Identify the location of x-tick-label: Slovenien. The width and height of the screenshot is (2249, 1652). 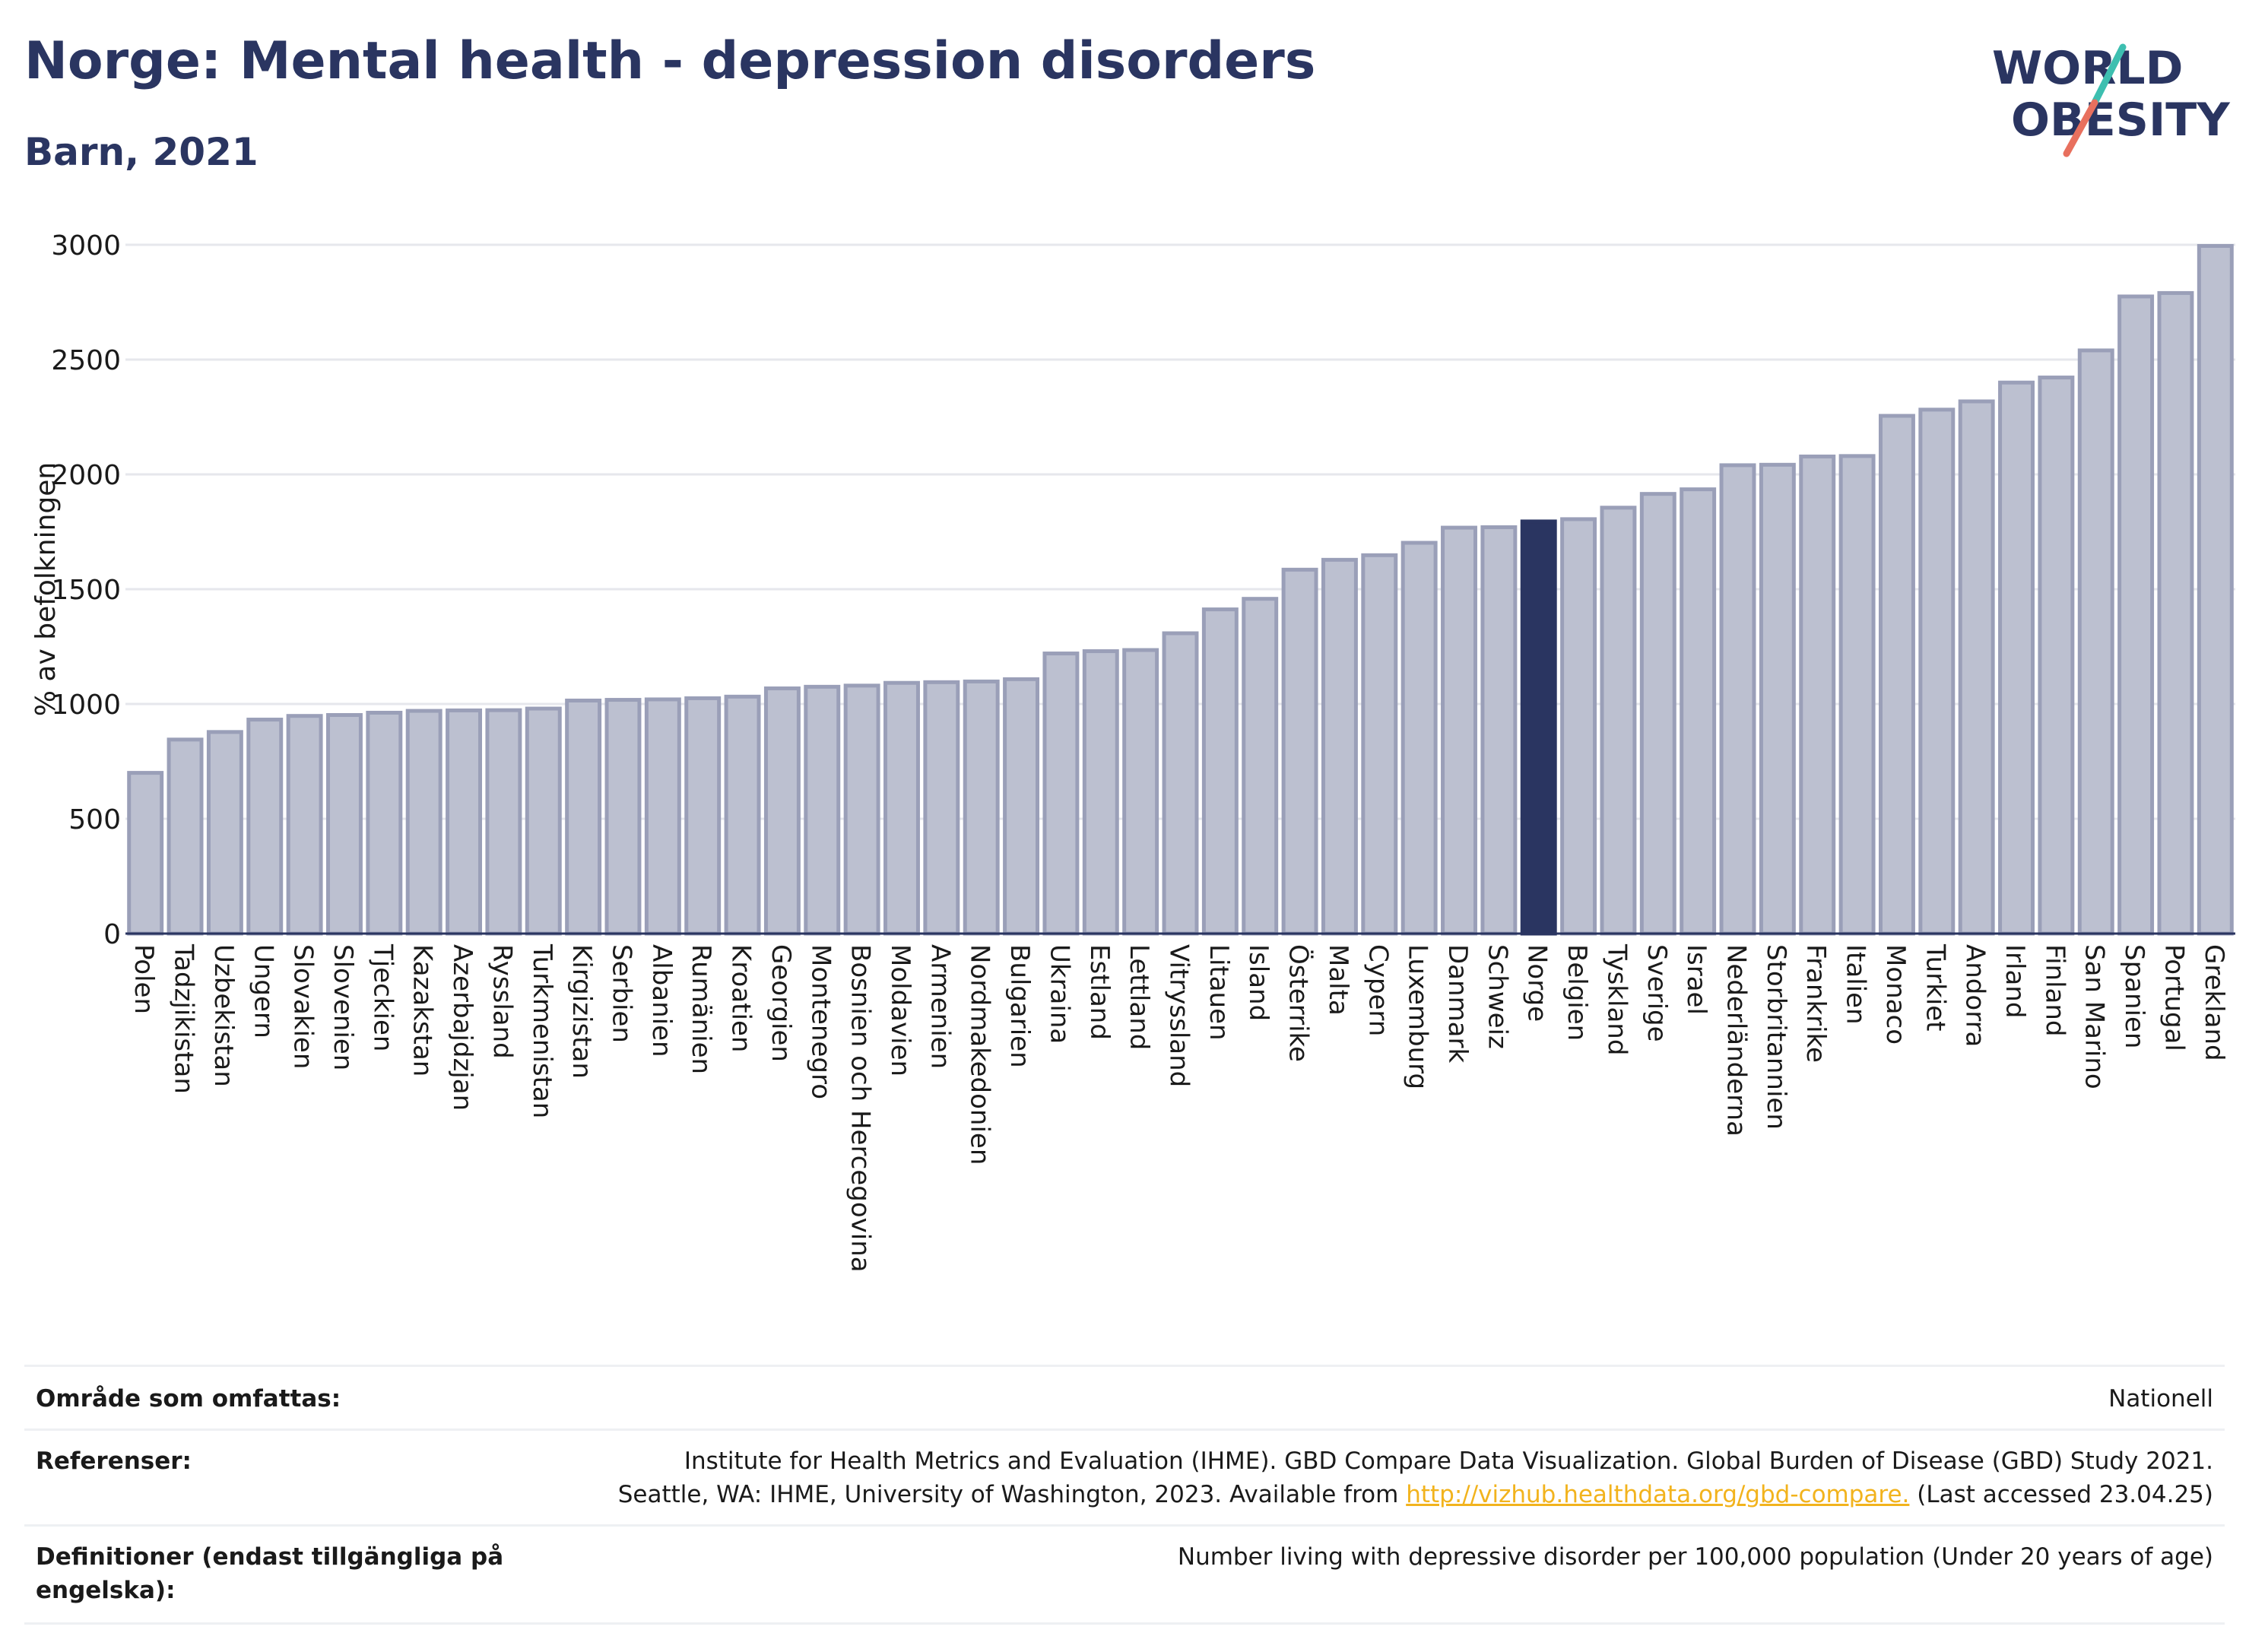
(343, 1007).